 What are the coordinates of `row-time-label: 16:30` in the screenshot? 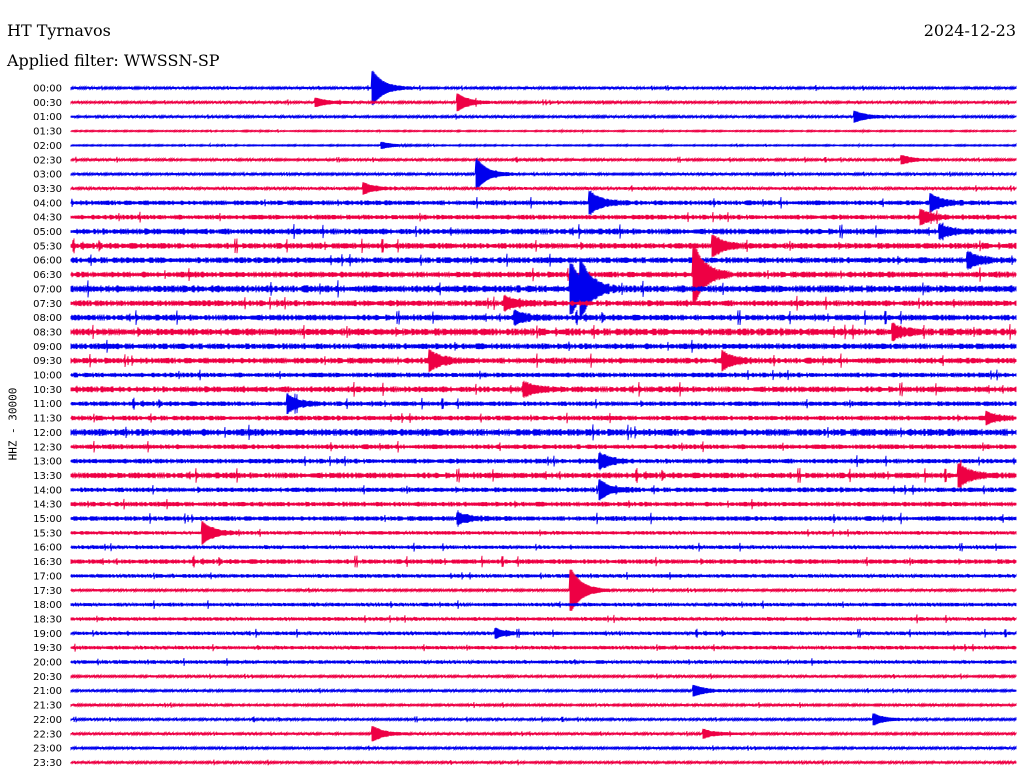 It's located at (47, 562).